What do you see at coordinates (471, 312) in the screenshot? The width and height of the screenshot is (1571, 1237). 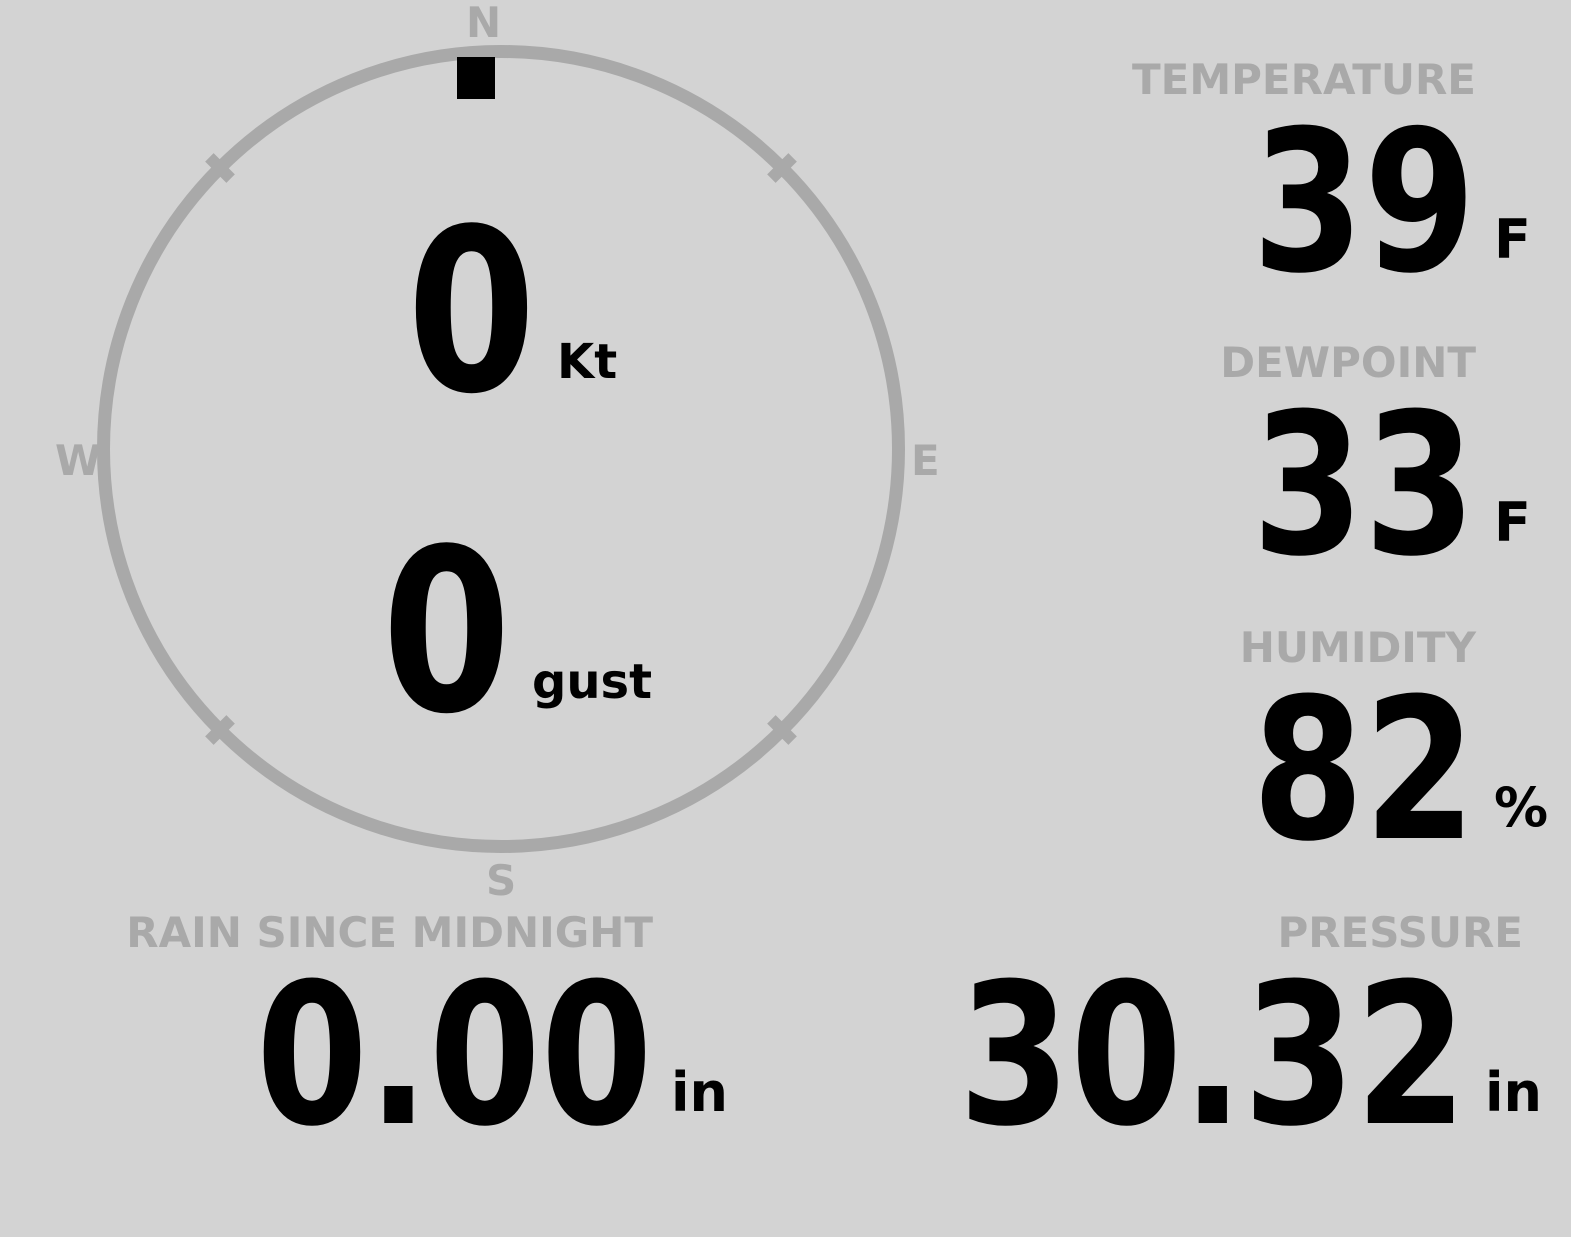 I see `wind-speed-value: 0` at bounding box center [471, 312].